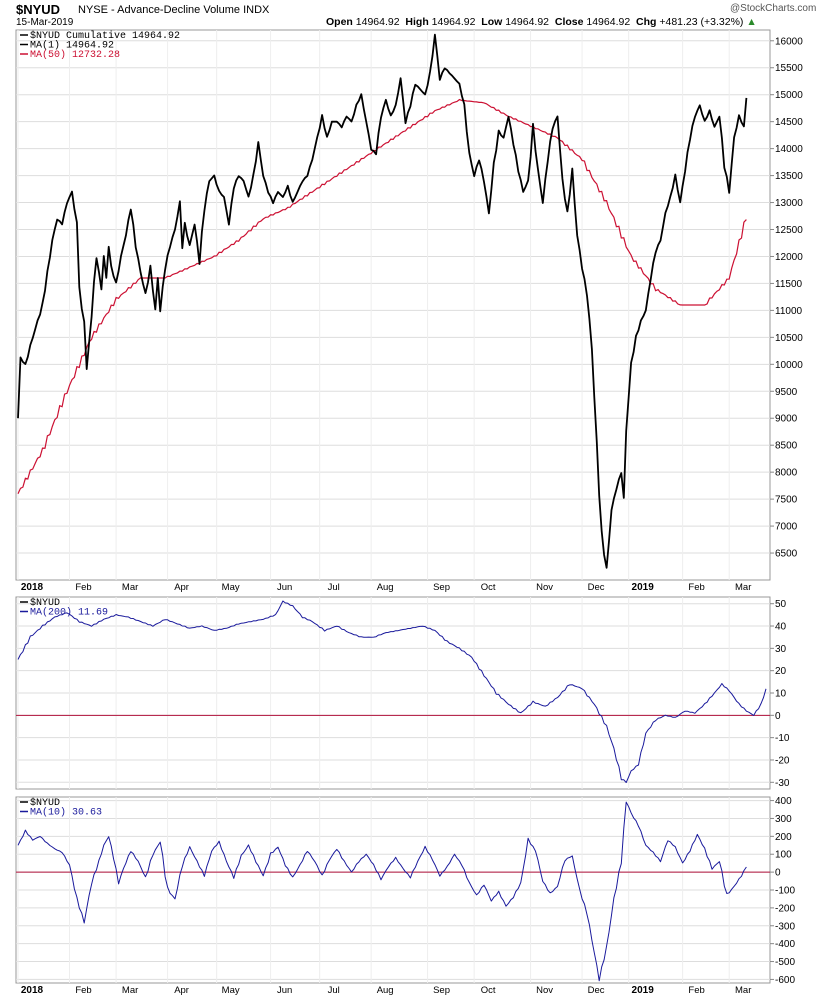 The width and height of the screenshot is (820, 1000). I want to click on index-tag: INDX, so click(256, 10).